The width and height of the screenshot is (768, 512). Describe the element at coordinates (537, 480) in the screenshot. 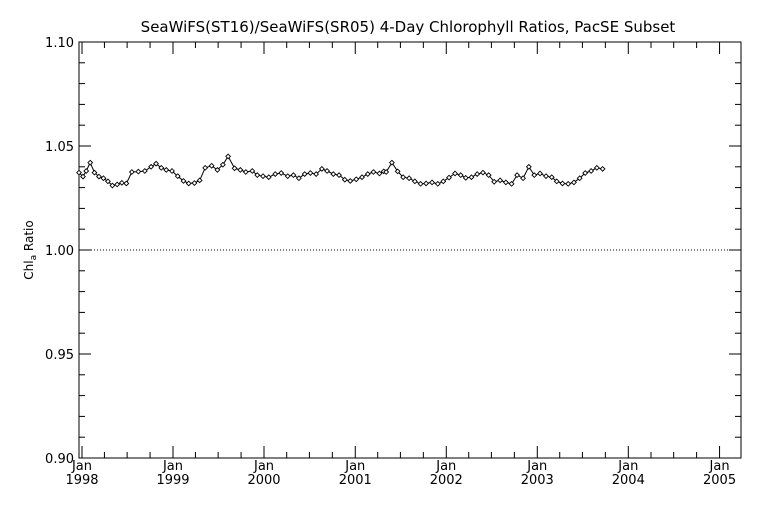

I see `x-tick-label-year: 2003` at that location.